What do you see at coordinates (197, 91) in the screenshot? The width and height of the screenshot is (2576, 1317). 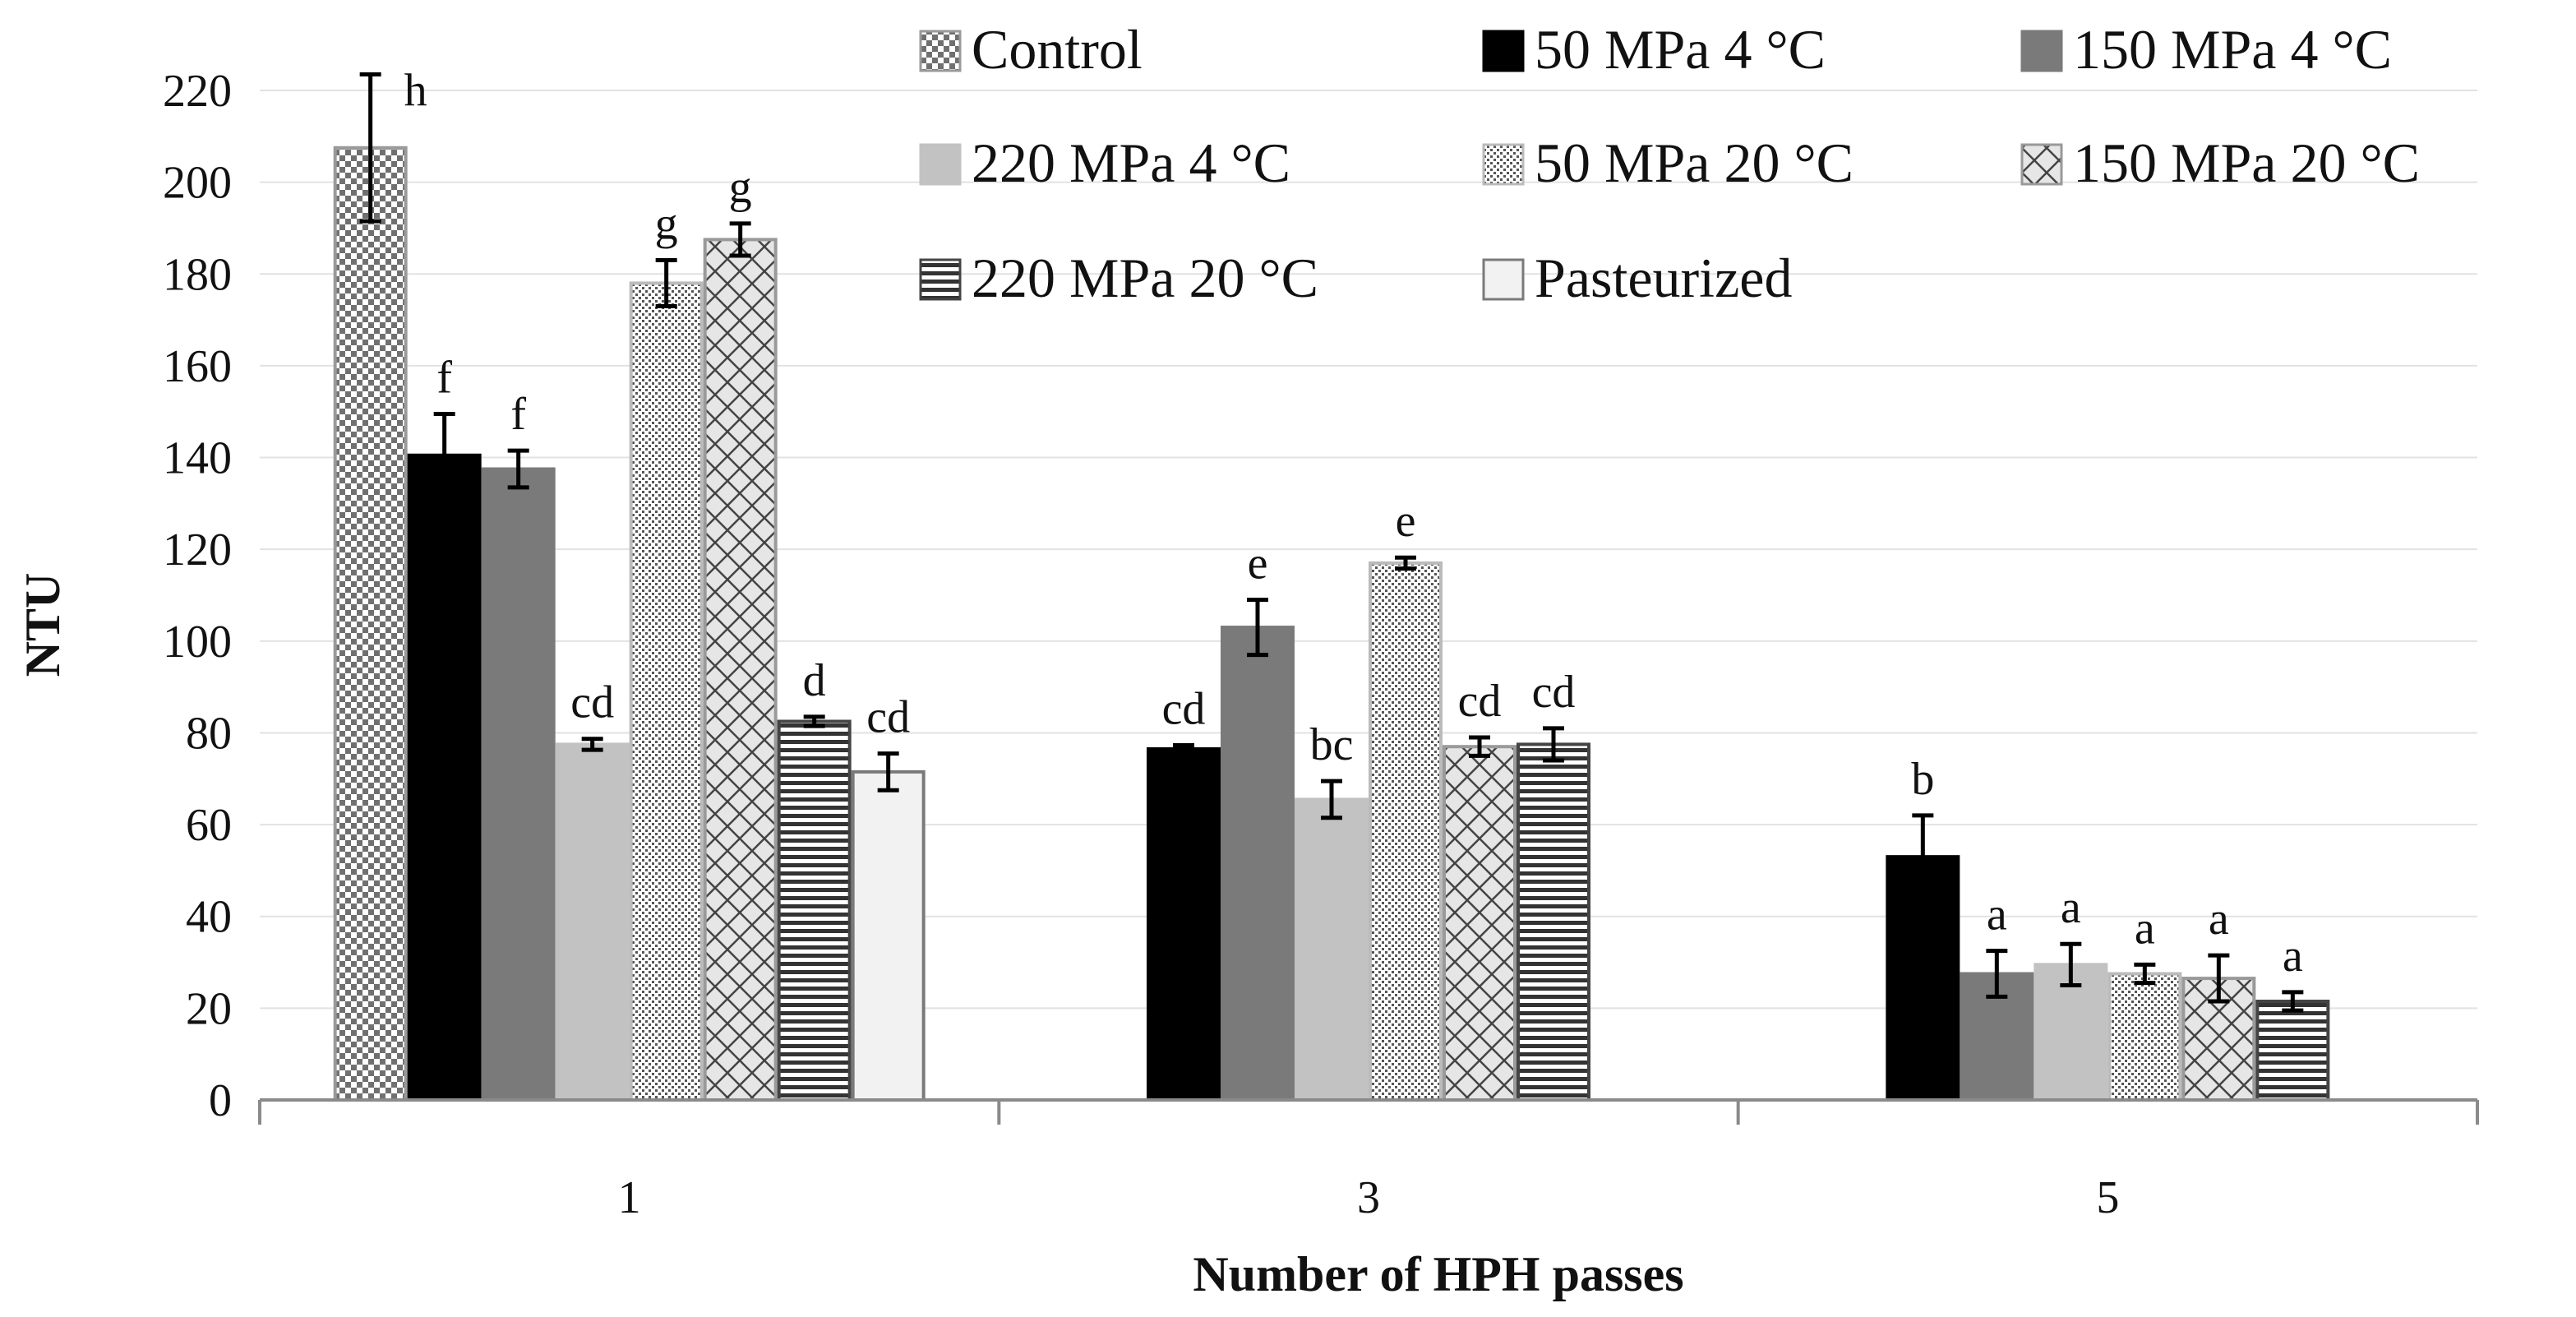 I see `y-tick-label: 220` at bounding box center [197, 91].